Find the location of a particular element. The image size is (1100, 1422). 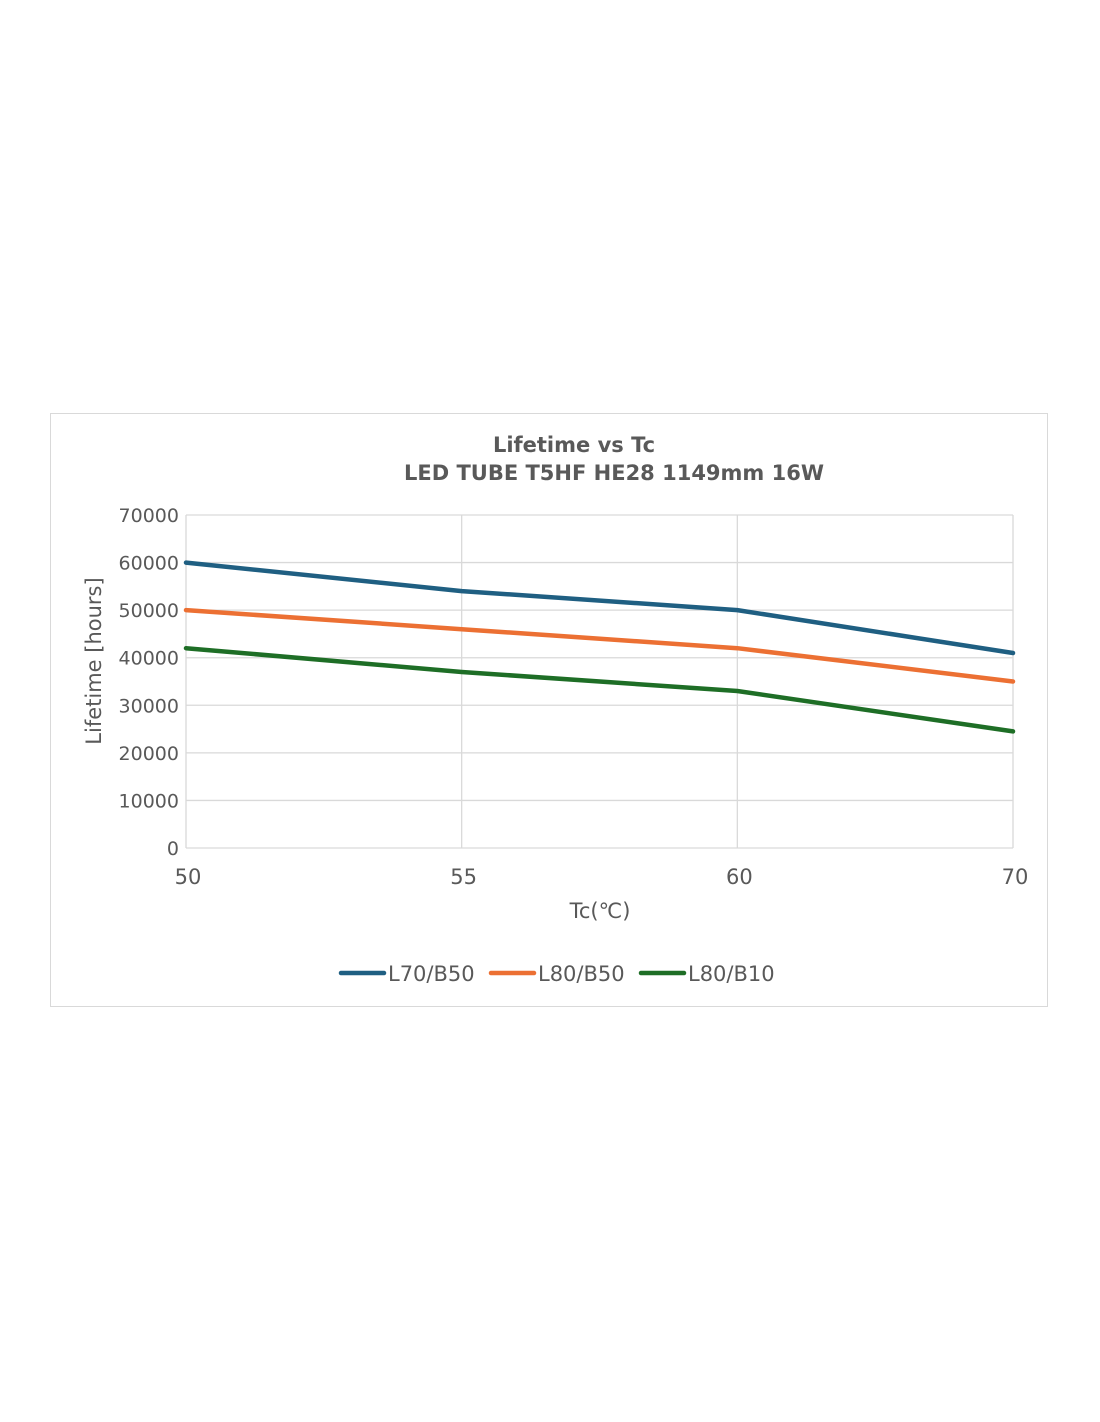

series-line-l80-b50 is located at coordinates (599, 645).